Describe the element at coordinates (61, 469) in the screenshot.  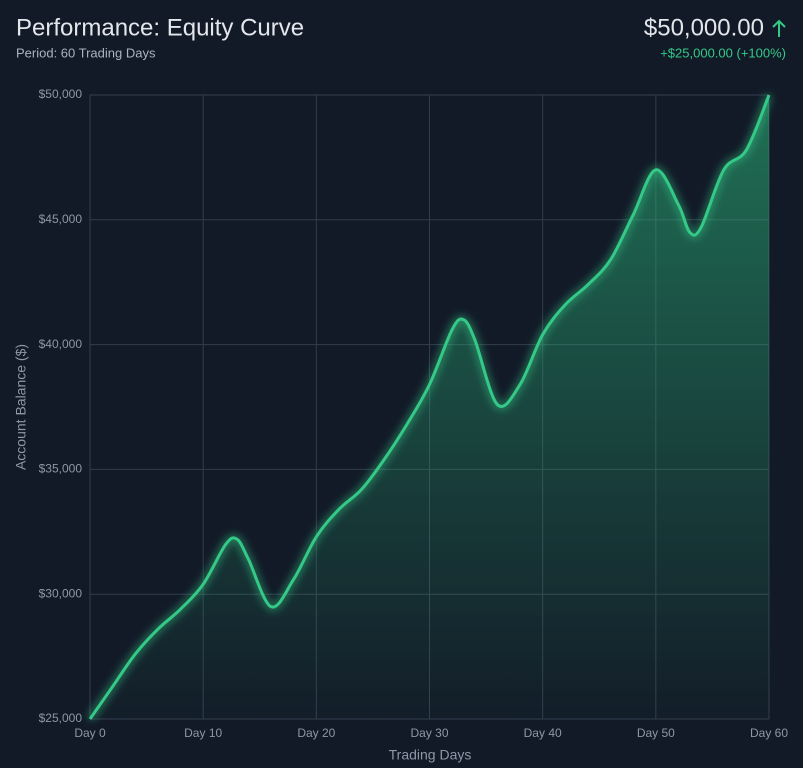
I see `y-tick-label: $35,000` at that location.